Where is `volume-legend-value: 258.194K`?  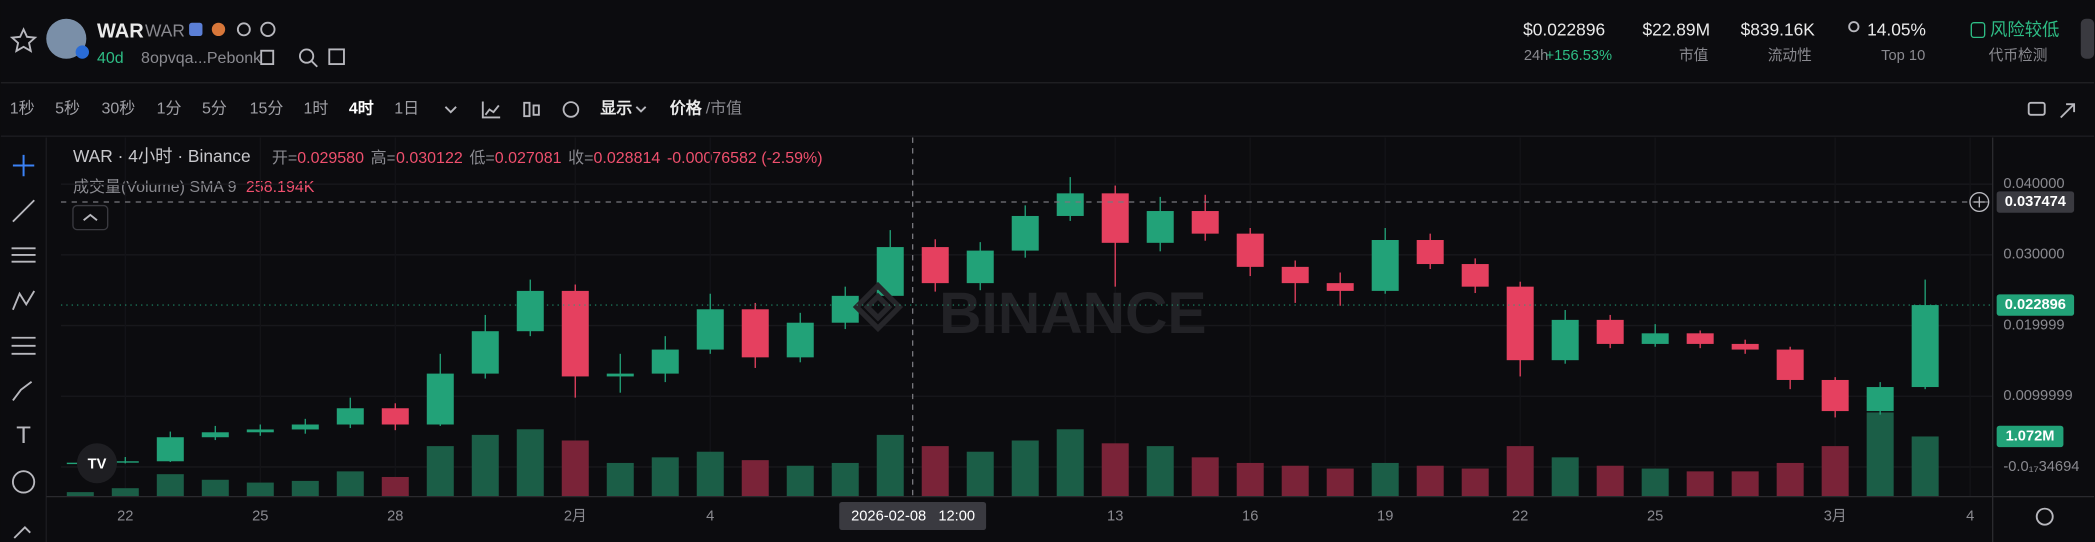 volume-legend-value: 258.194K is located at coordinates (280, 187).